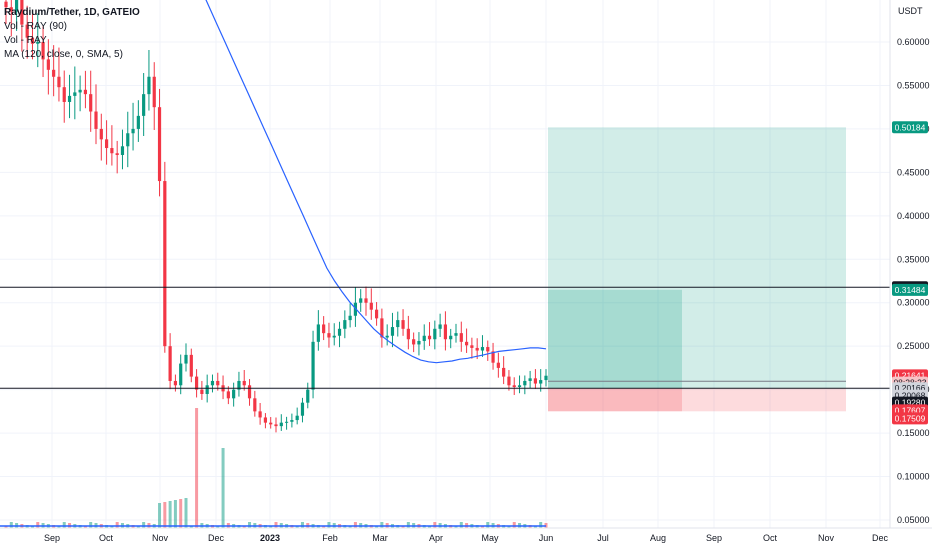 The height and width of the screenshot is (550, 932). I want to click on price-tick-label: 0.25000, so click(913, 346).